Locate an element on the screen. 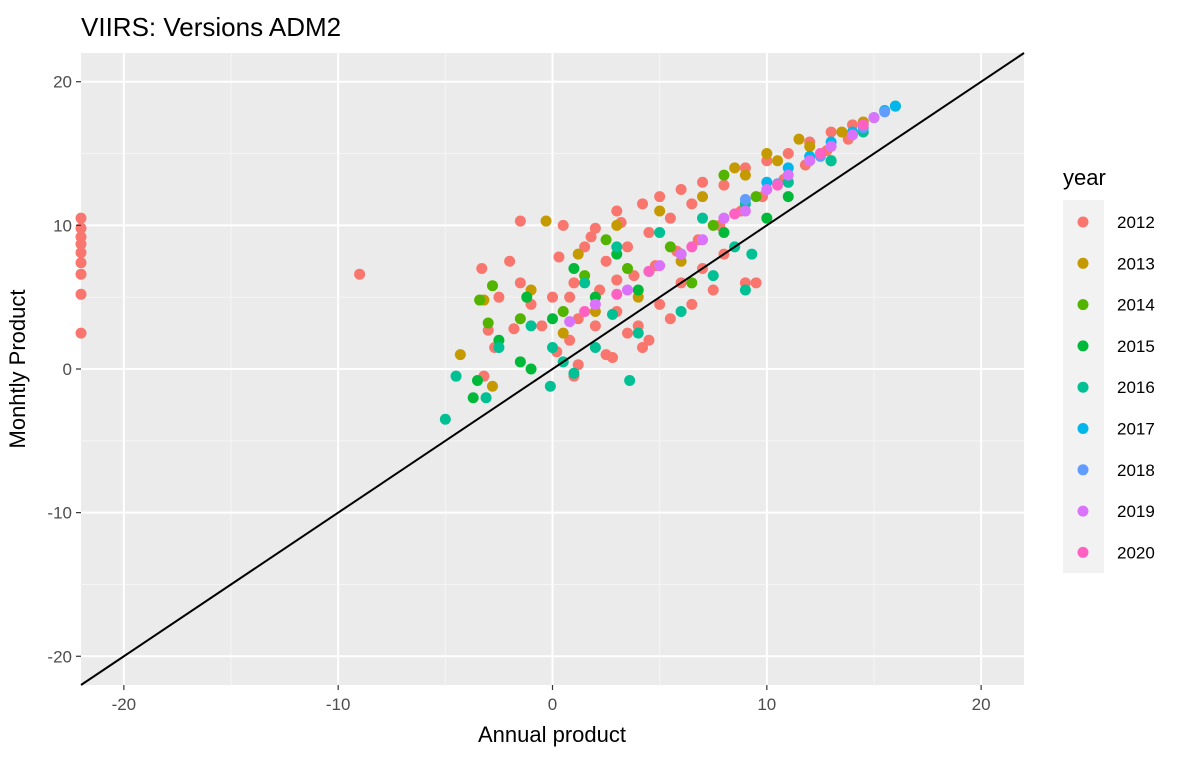 The image size is (1188, 762). legend-key-2012 is located at coordinates (1083, 222).